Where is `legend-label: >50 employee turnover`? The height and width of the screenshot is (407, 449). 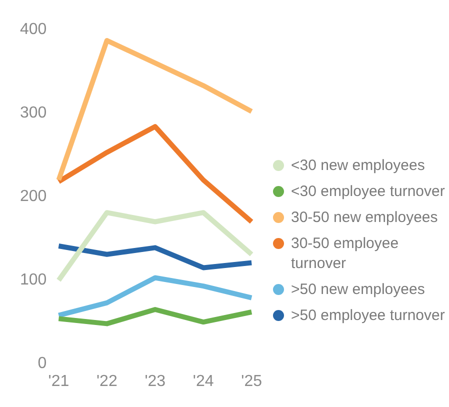
legend-label: >50 employee turnover is located at coordinates (368, 316).